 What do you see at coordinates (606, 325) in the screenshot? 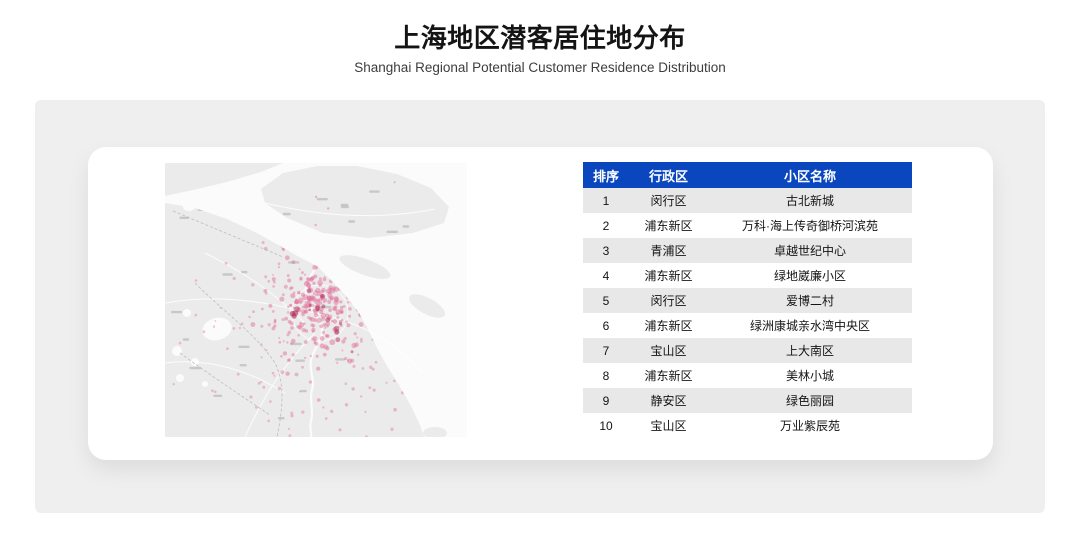
I see `cell-rank: 6` at bounding box center [606, 325].